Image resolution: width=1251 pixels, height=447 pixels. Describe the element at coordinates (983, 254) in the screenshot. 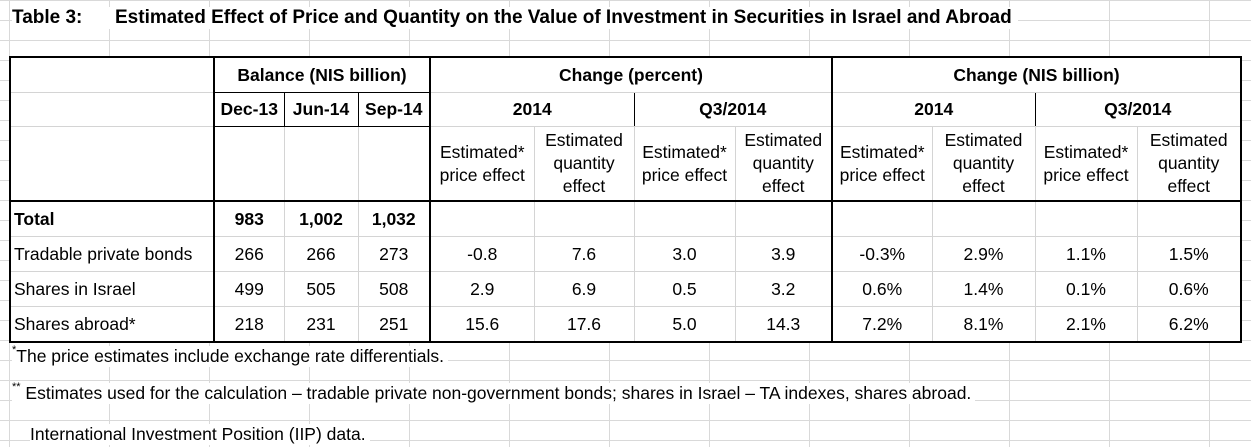

I see `cell: 2.9%` at that location.